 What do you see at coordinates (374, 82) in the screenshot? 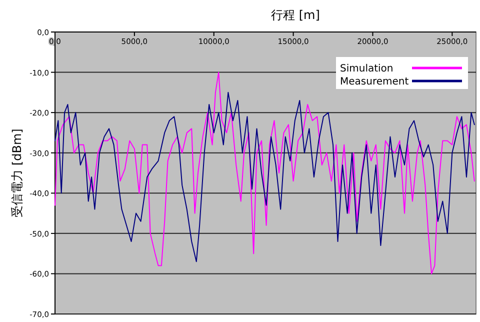
I see `legend-label: Measurement` at bounding box center [374, 82].